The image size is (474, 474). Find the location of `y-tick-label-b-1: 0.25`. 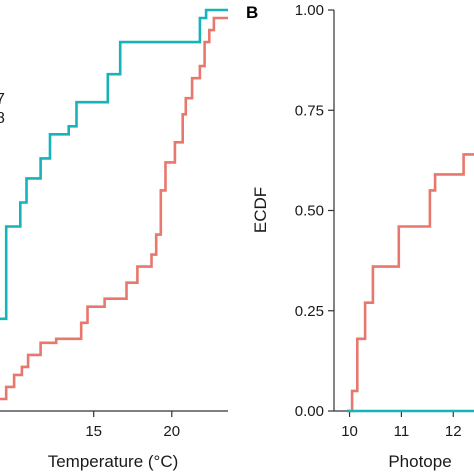

y-tick-label-b-1: 0.25 is located at coordinates (309, 311).